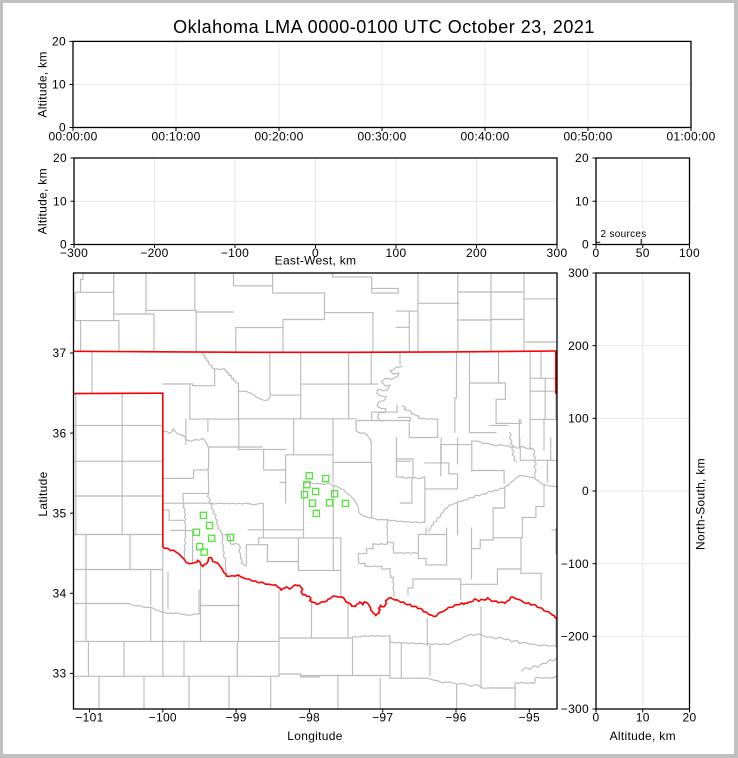 The height and width of the screenshot is (758, 738). What do you see at coordinates (381, 137) in the screenshot?
I see `svg-text: 00:30:00` at bounding box center [381, 137].